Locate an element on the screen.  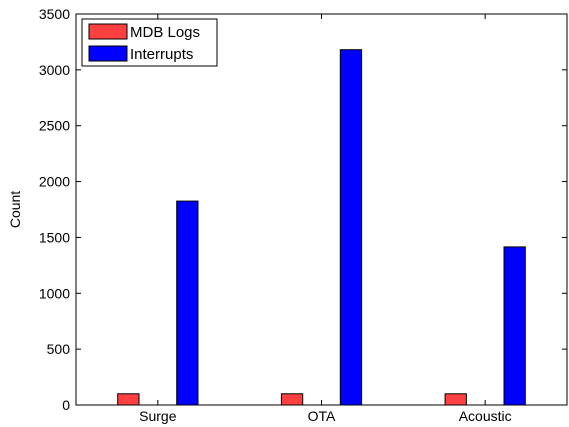
y-tick-label-500: 500 is located at coordinates (59, 349).